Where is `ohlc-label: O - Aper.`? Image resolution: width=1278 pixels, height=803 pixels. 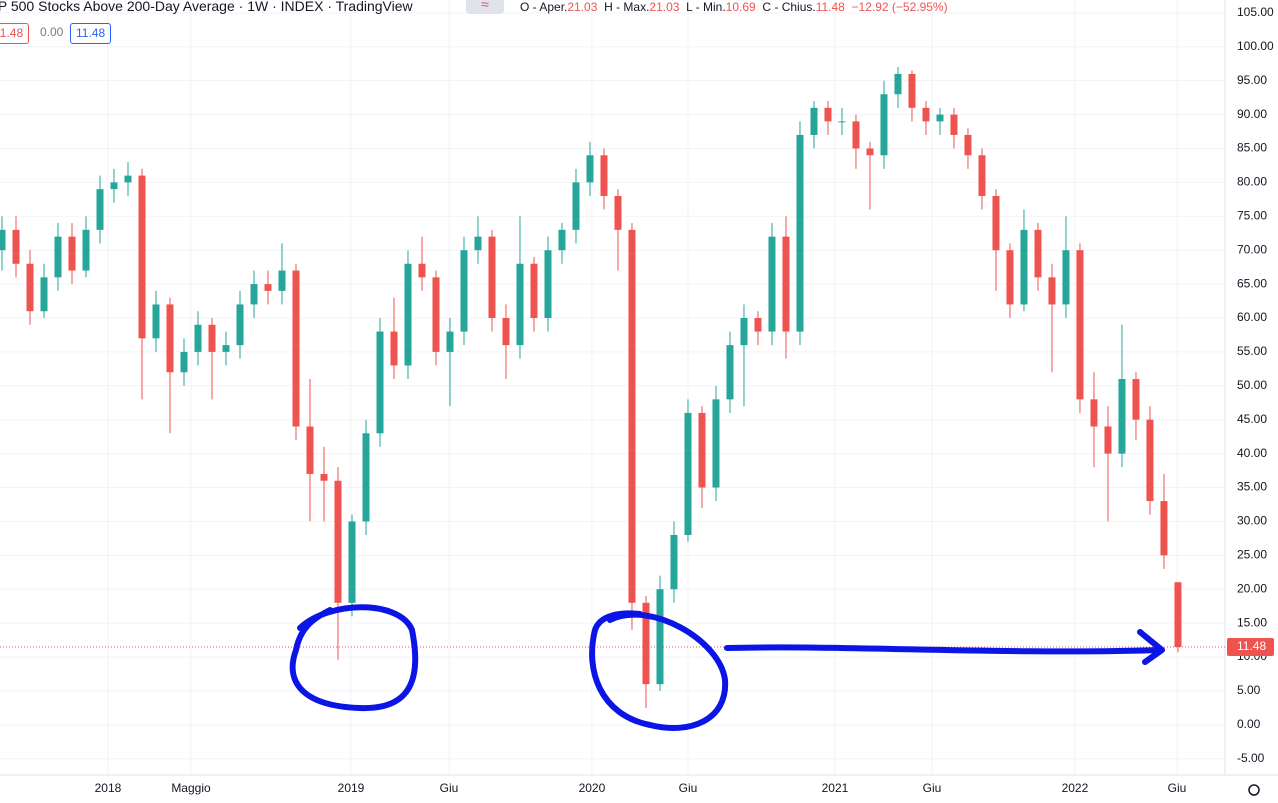 ohlc-label: O - Aper. is located at coordinates (544, 7).